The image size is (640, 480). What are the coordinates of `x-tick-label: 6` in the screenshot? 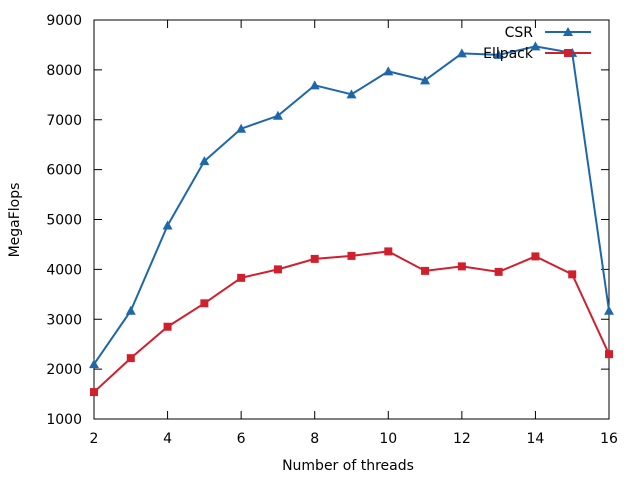 It's located at (241, 439).